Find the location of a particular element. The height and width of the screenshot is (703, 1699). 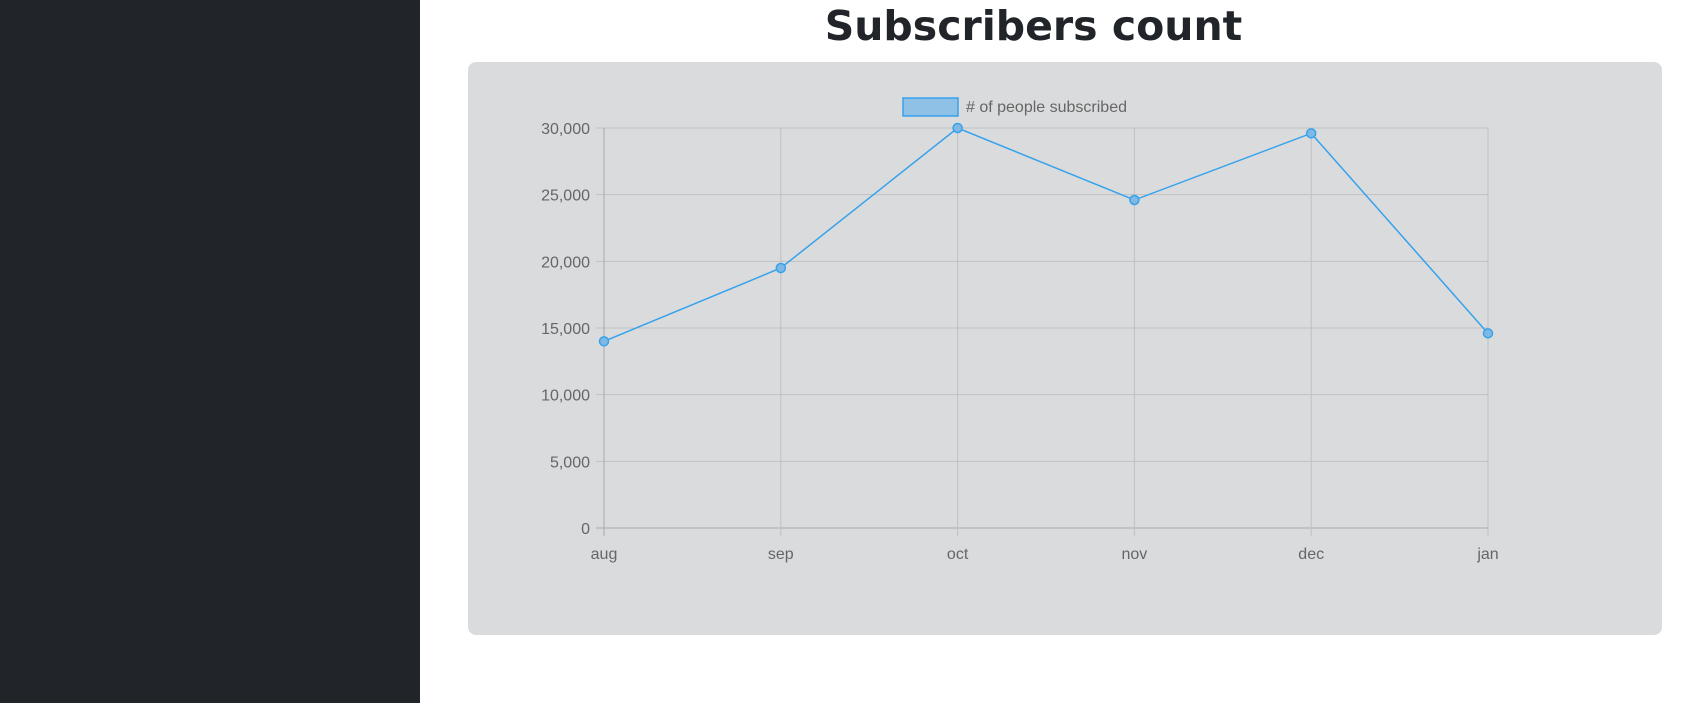

legend: # of people subscribed is located at coordinates (1014, 107).